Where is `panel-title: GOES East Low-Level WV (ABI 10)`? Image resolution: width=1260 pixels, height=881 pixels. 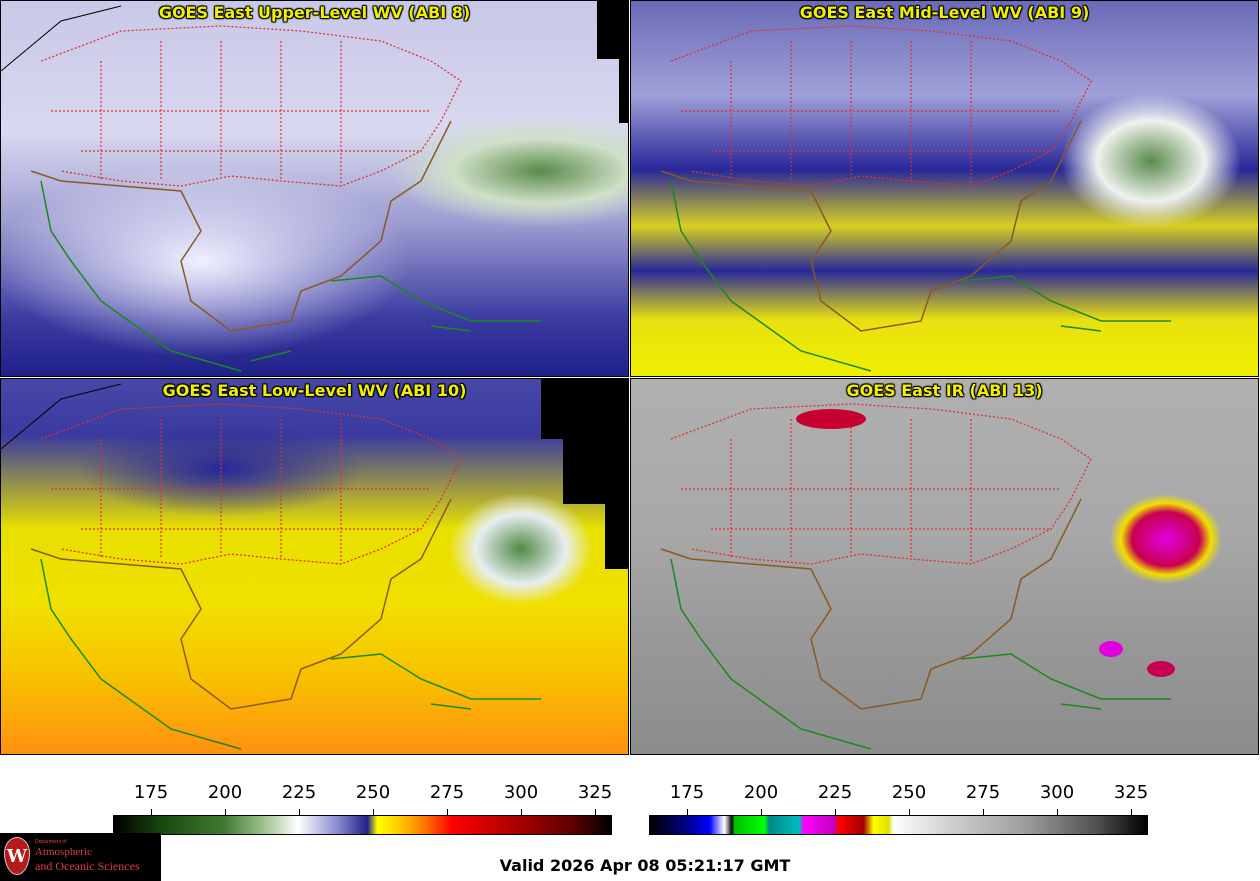
panel-title: GOES East Low-Level WV (ABI 10) is located at coordinates (314, 390).